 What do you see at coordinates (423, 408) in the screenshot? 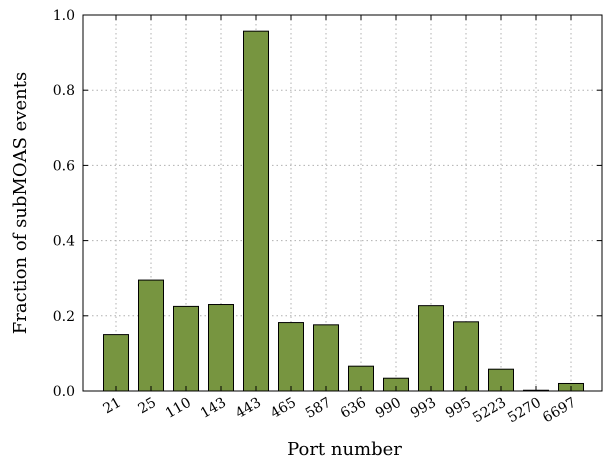
I see `x-tick-label: 993` at bounding box center [423, 408].